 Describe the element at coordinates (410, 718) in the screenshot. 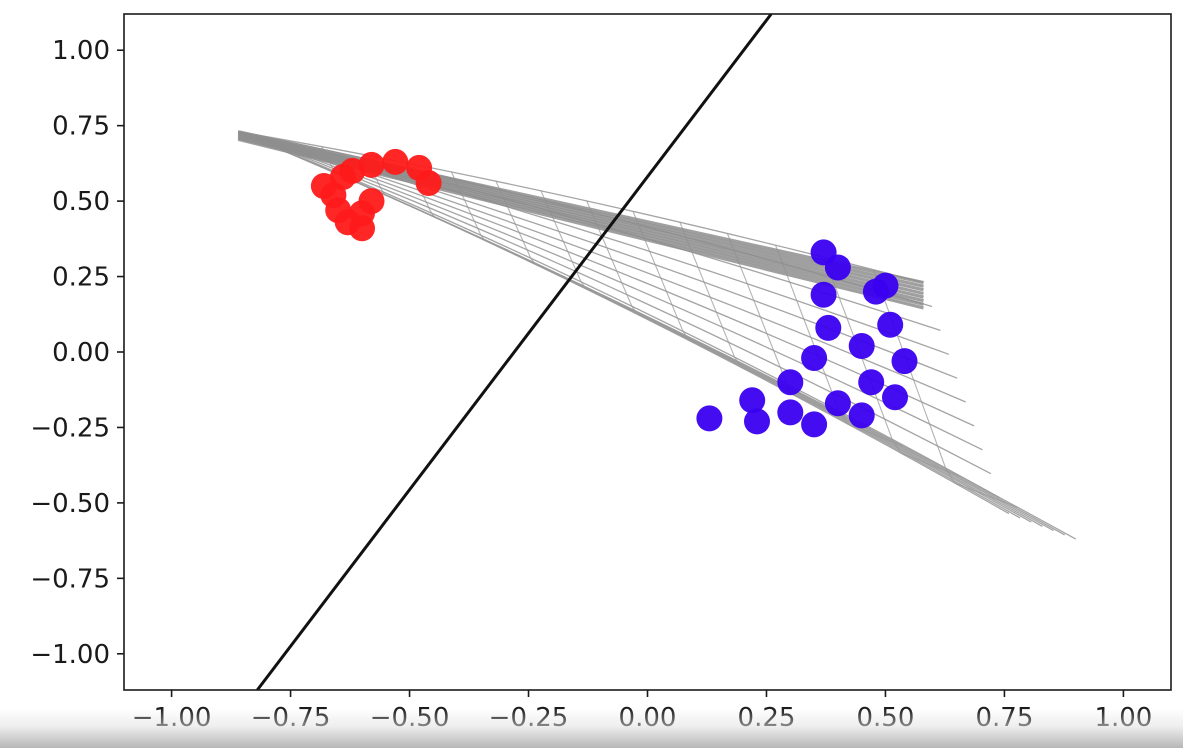

I see `x-tick-label: −0.50` at that location.